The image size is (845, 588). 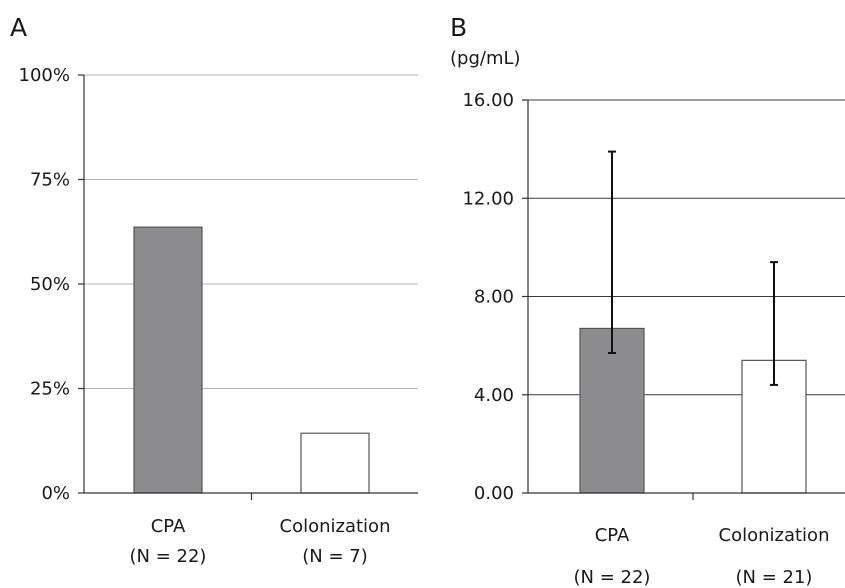 I want to click on panel-b-error-bars, so click(x=693, y=268).